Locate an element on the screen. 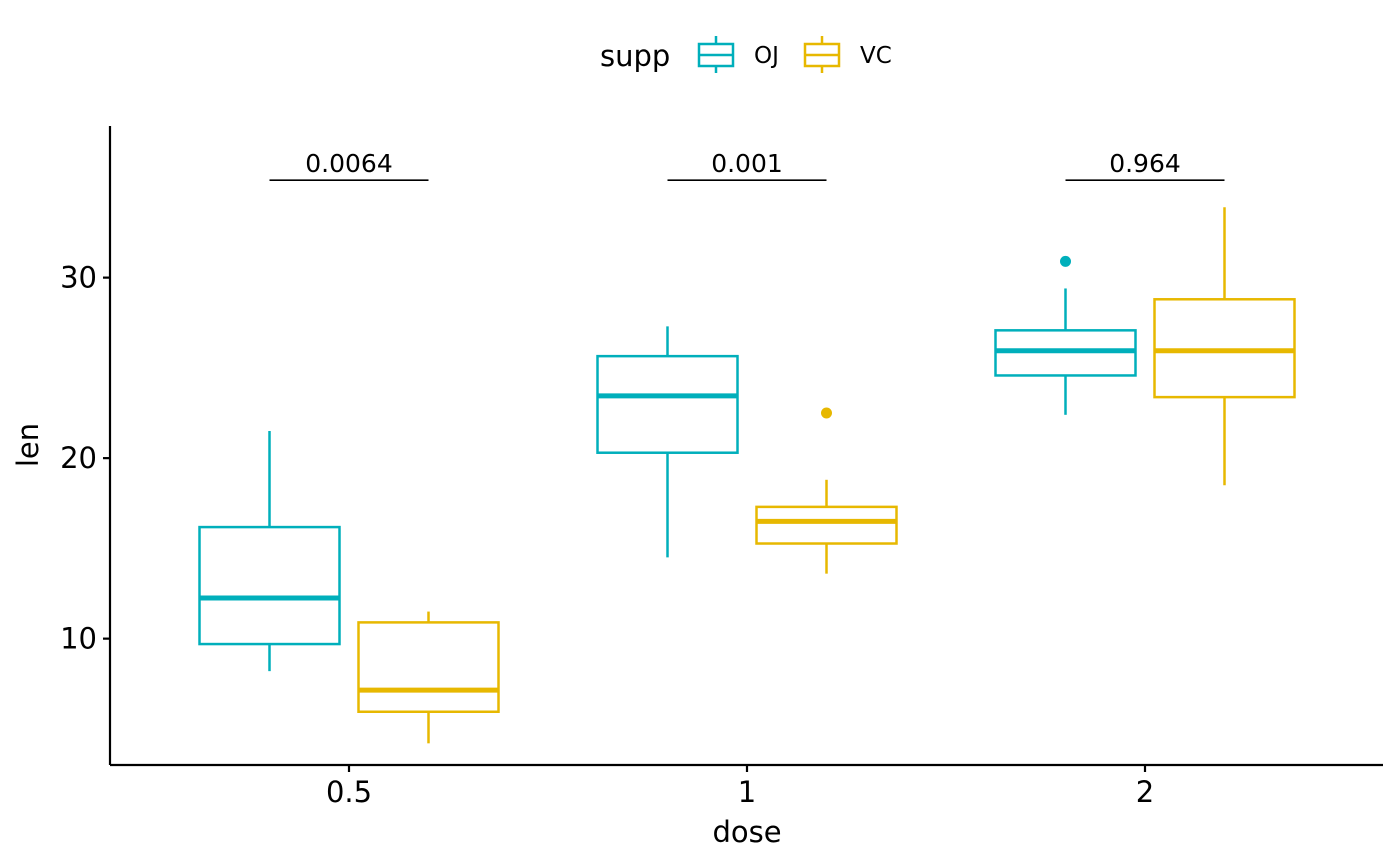  legend: supp OJ VC is located at coordinates (746, 54).